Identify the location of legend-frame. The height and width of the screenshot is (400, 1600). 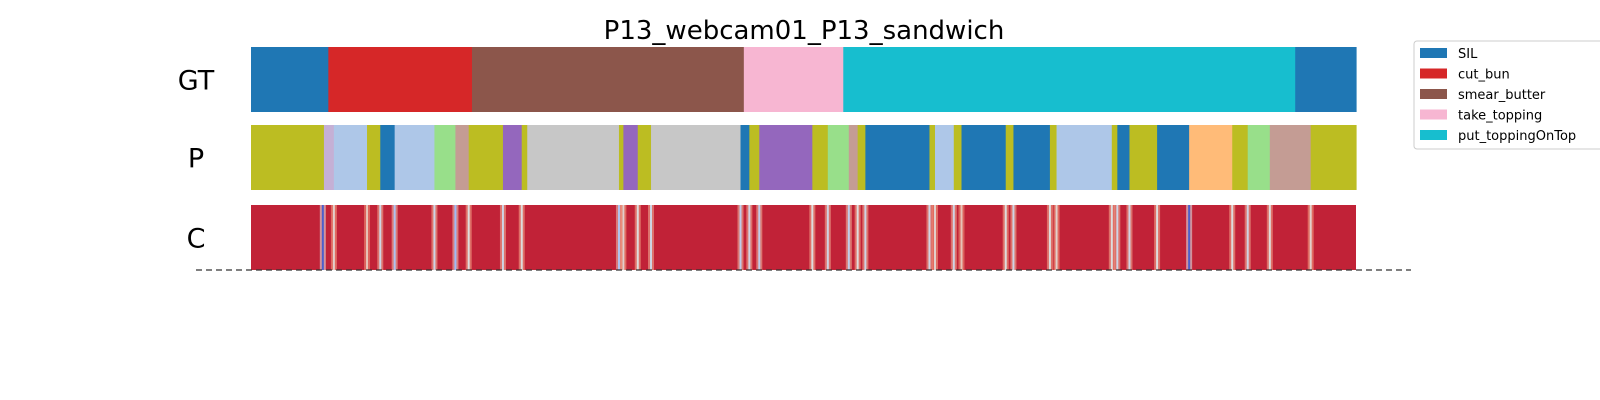
(1506, 95).